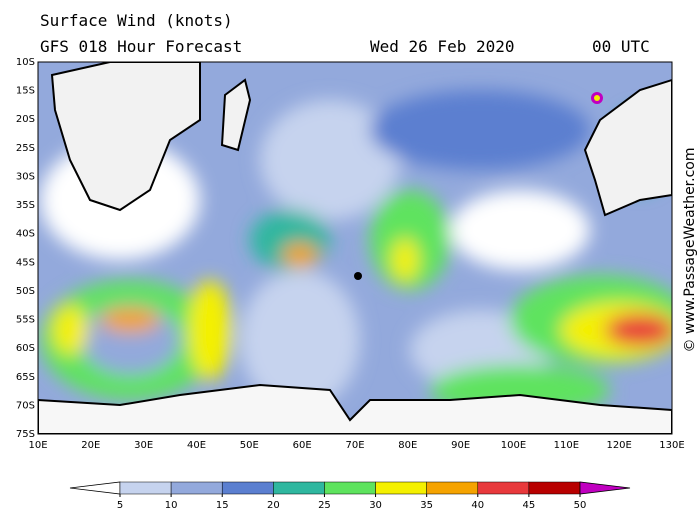  I want to click on lat-label: 50S, so click(25, 291).